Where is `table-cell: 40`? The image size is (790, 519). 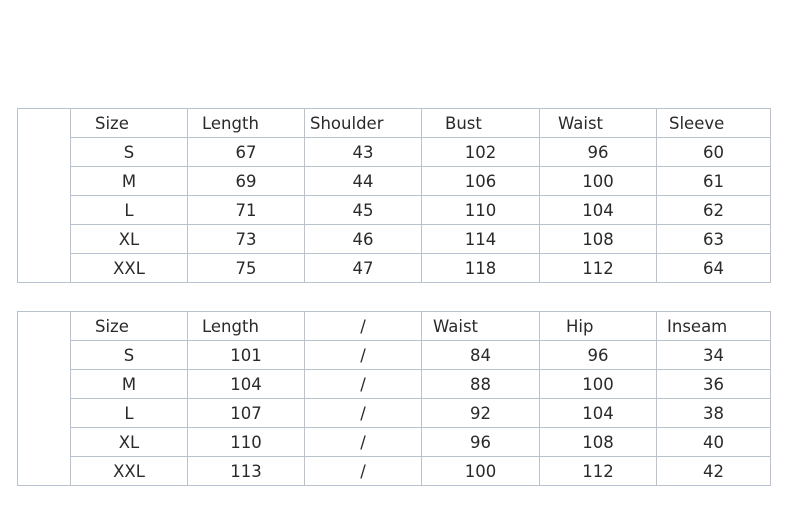 table-cell: 40 is located at coordinates (713, 442).